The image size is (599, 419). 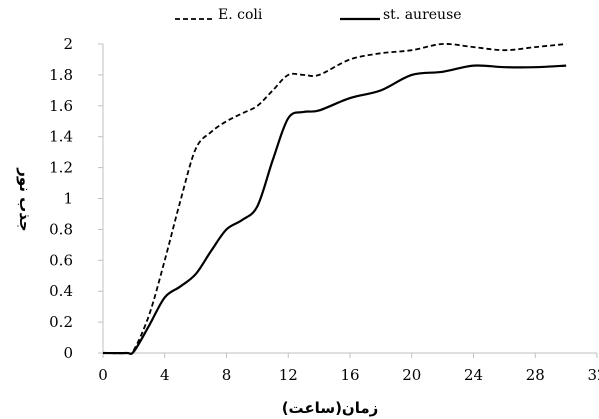 I want to click on y-tick-label: 0.8, so click(x=61, y=229).